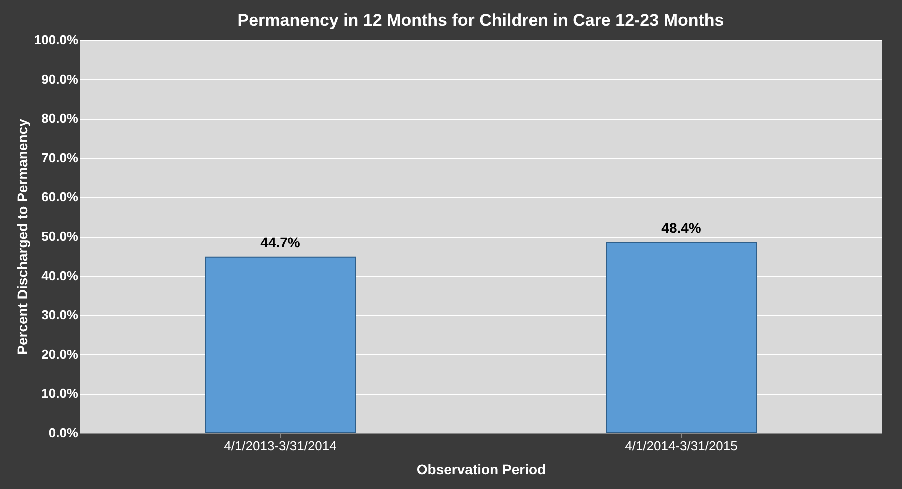 The image size is (902, 489). Describe the element at coordinates (280, 446) in the screenshot. I see `x-tick-label: 4/1/2013-3/31/2014` at that location.